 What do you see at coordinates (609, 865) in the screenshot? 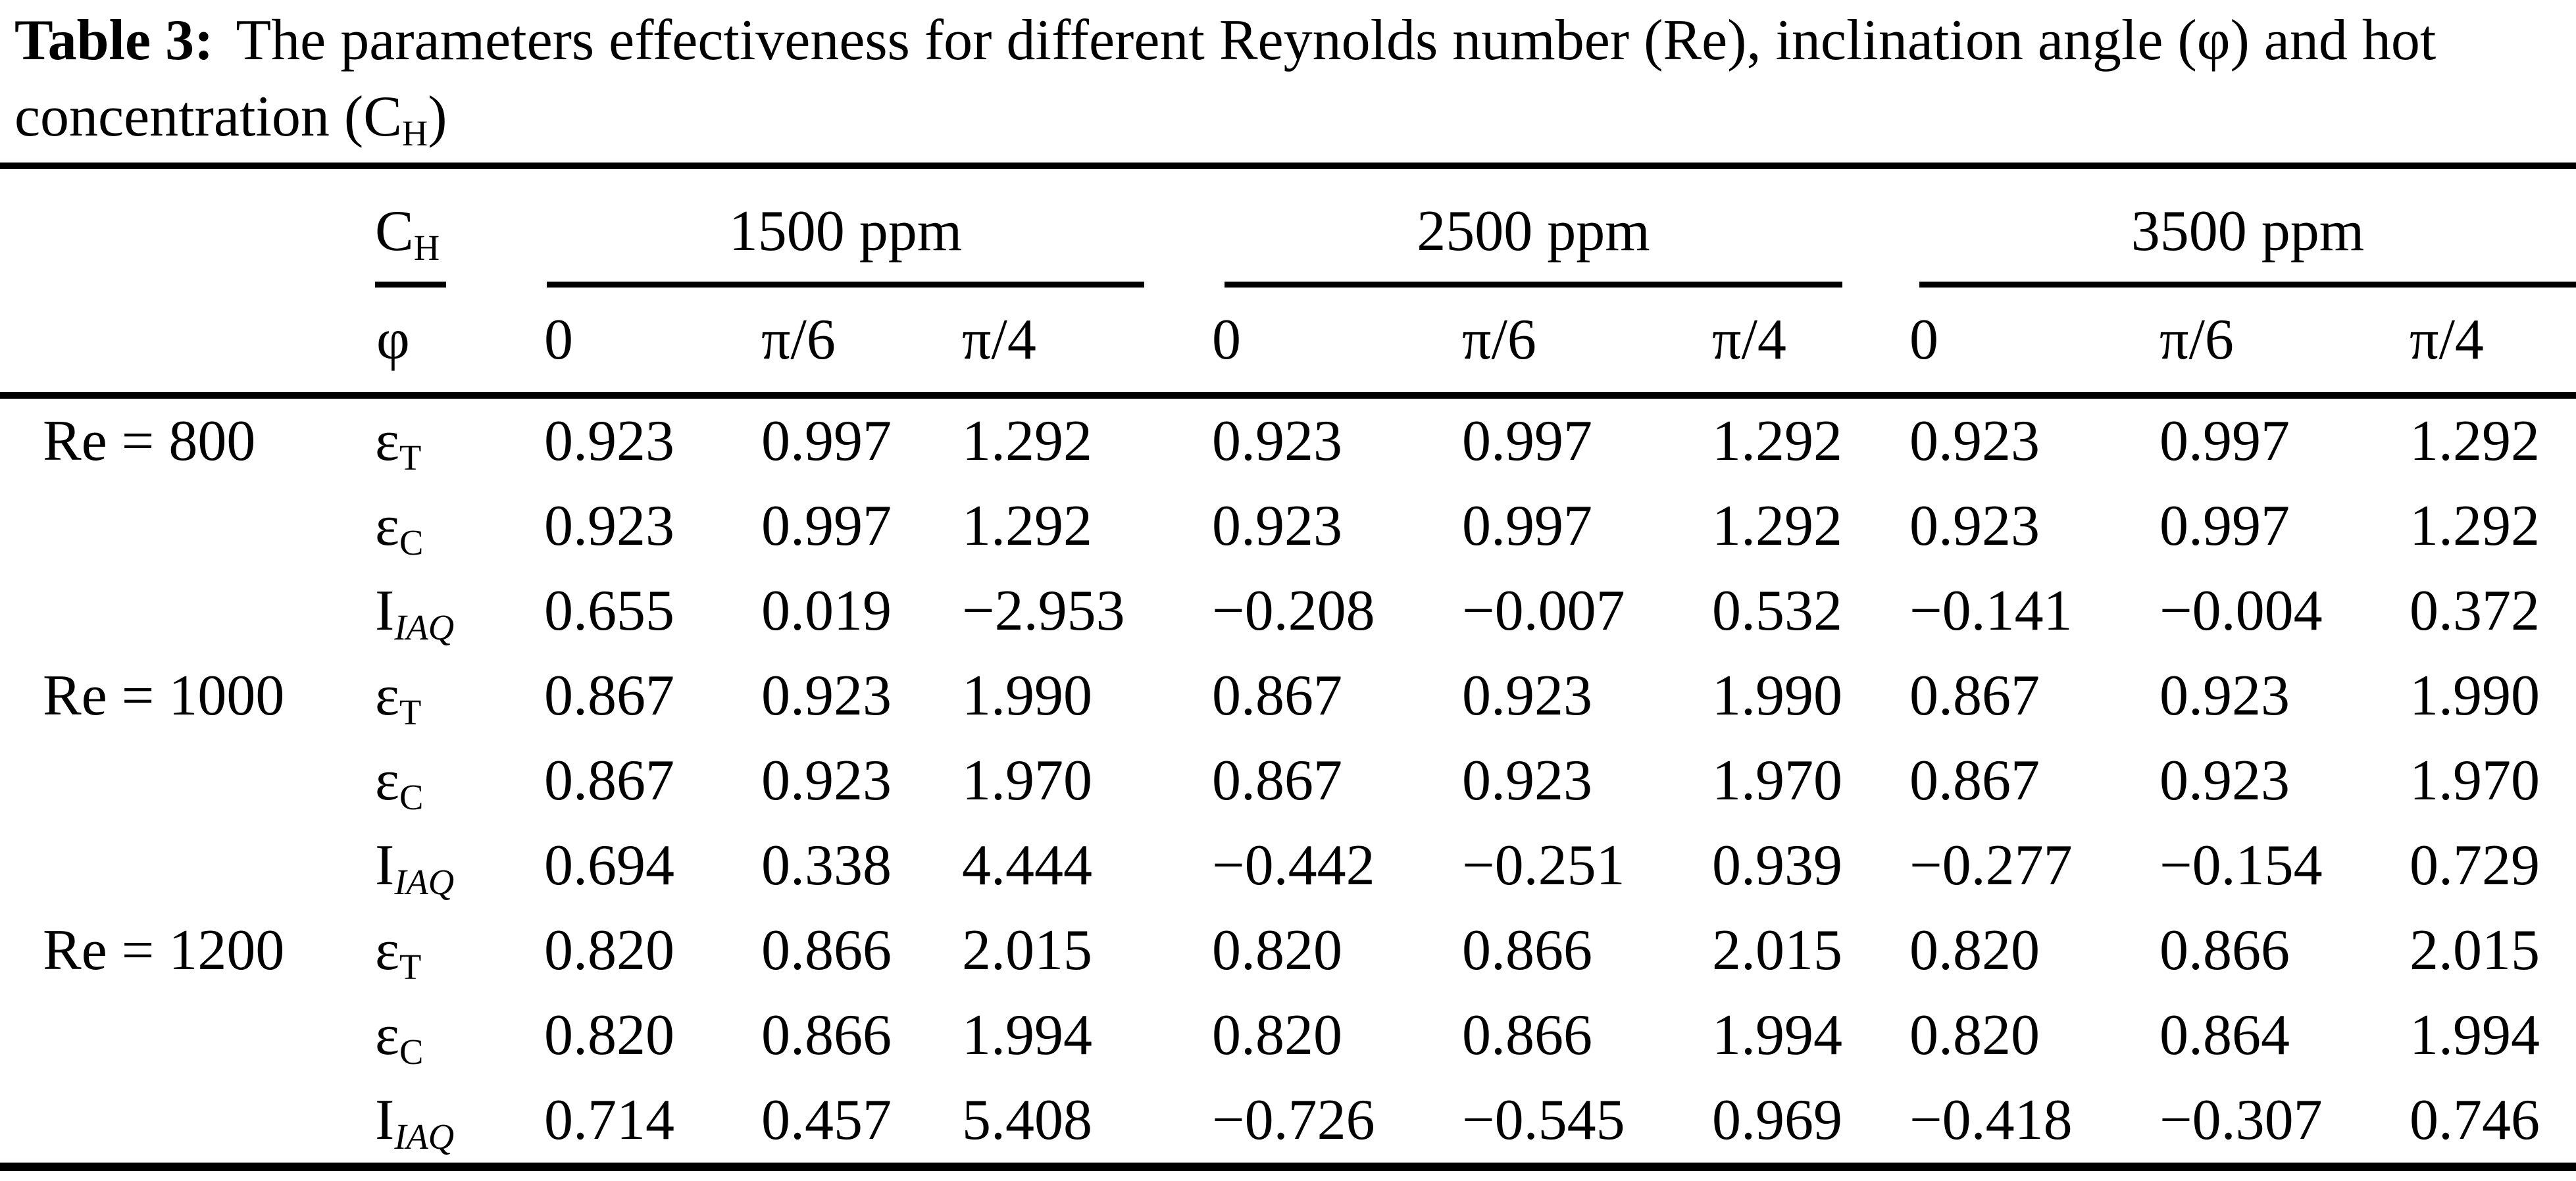
I see `value-cell: 0.694` at bounding box center [609, 865].